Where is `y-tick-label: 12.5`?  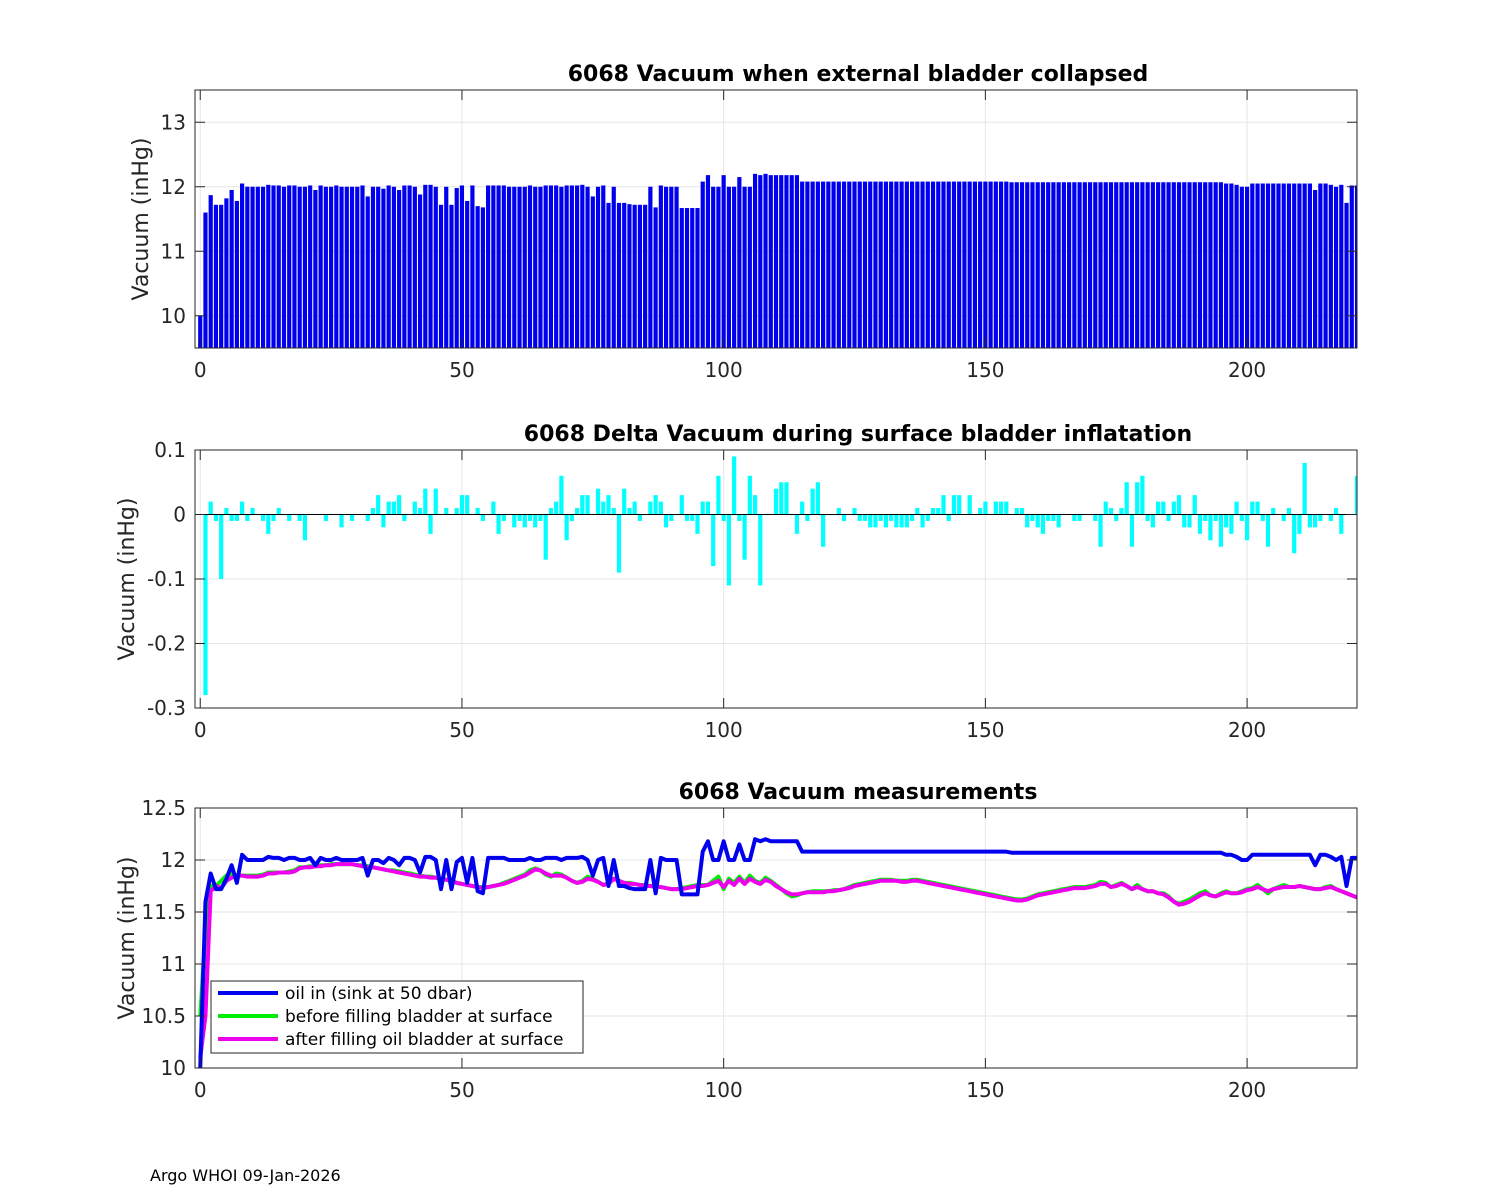 y-tick-label: 12.5 is located at coordinates (163, 808).